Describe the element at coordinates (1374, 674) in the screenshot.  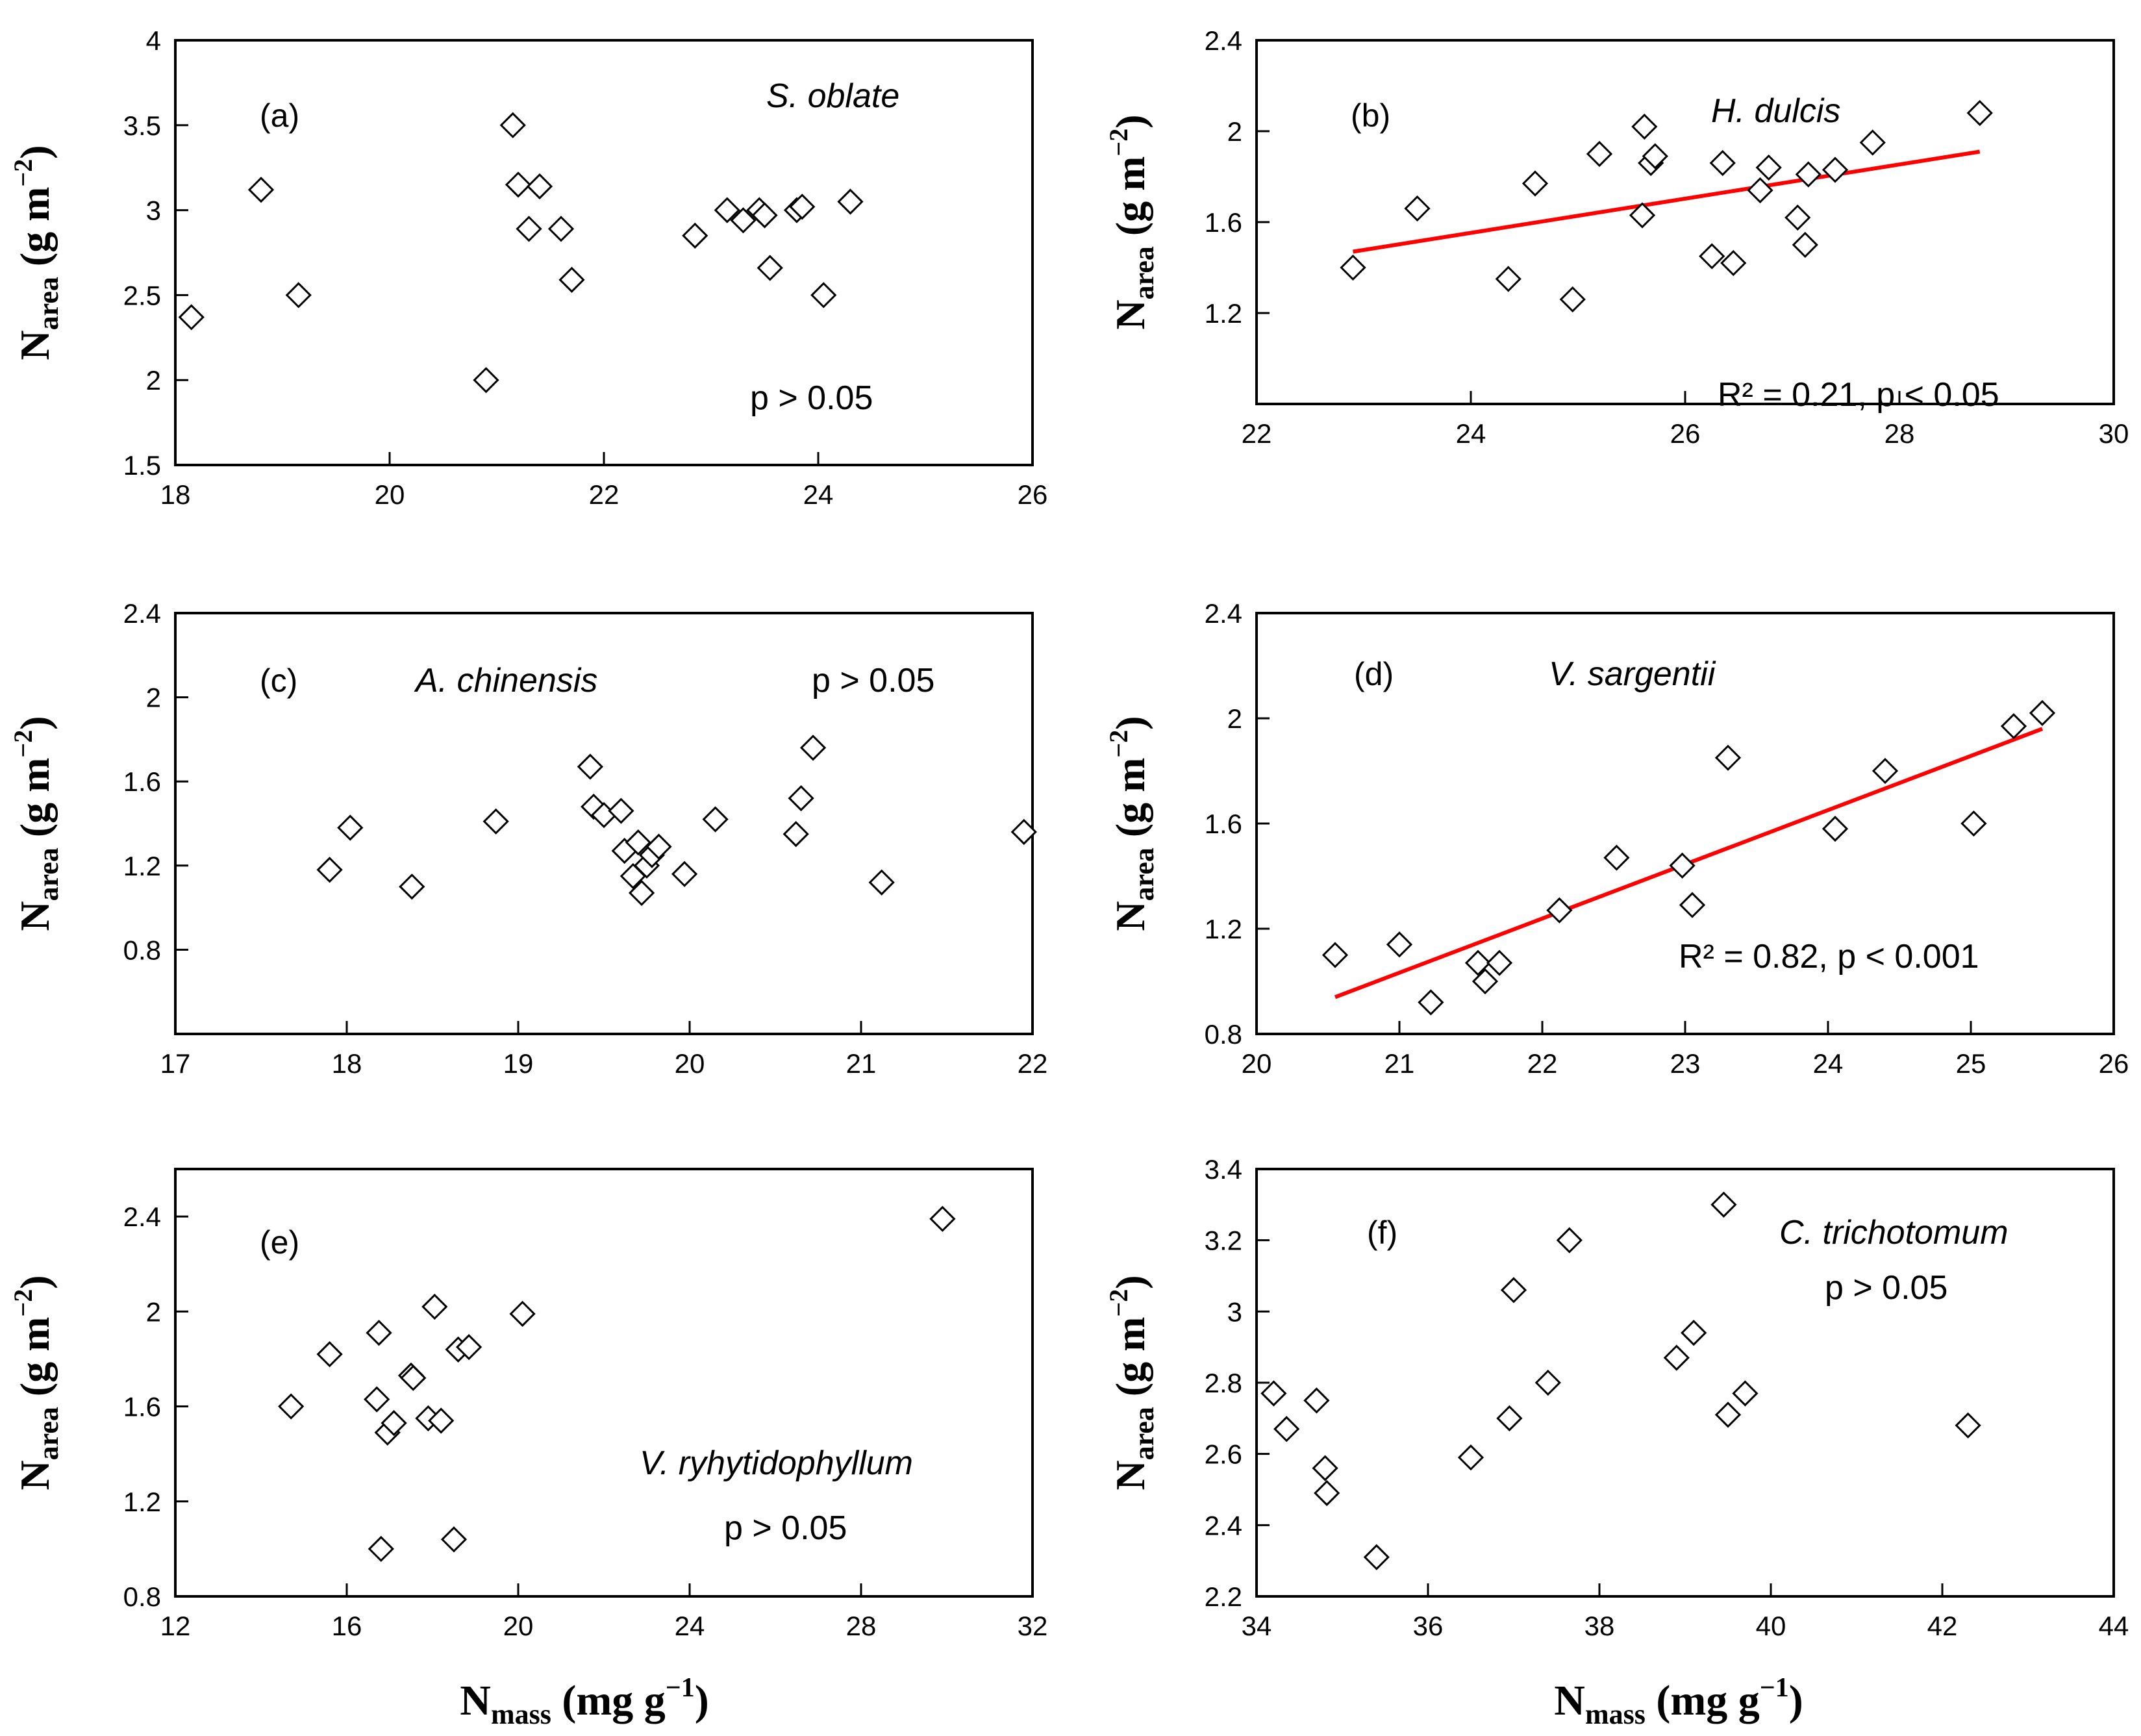
I see `panel-label-d: (d)` at that location.